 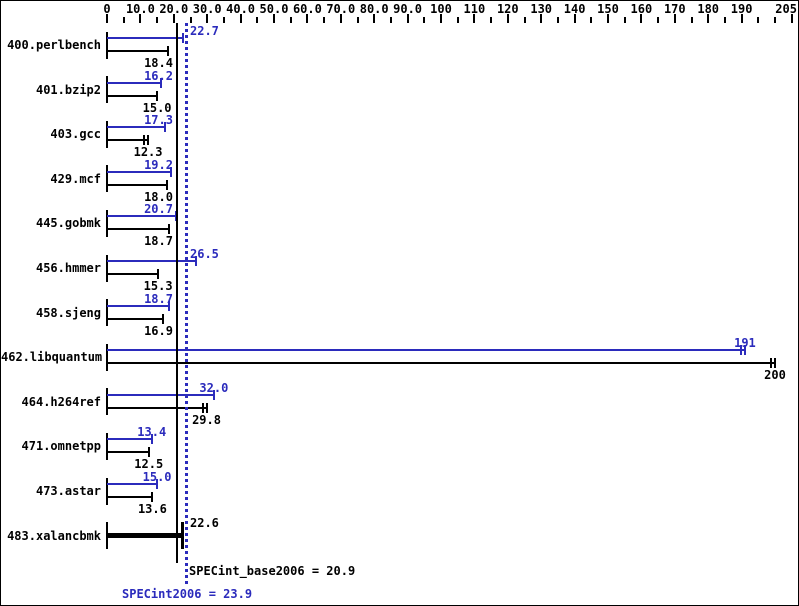 What do you see at coordinates (158, 120) in the screenshot?
I see `peak-value-label: 17.3` at bounding box center [158, 120].